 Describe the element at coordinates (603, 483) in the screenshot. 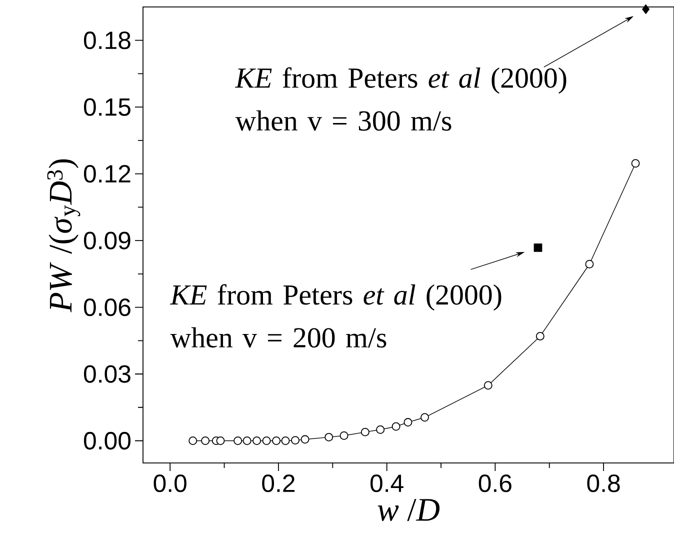

I see `x-tick-label: 0.8` at that location.